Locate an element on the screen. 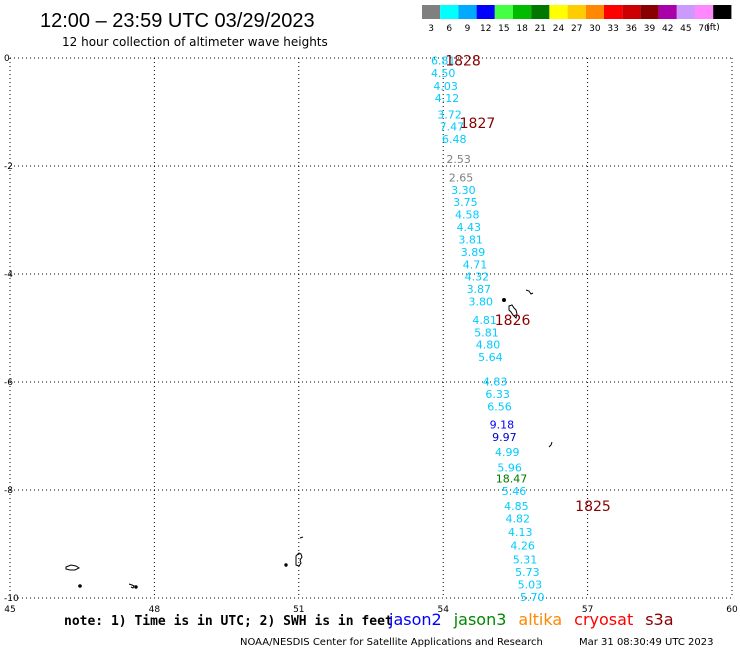 The height and width of the screenshot is (650, 740). satellite-name: jason3 is located at coordinates (480, 619).